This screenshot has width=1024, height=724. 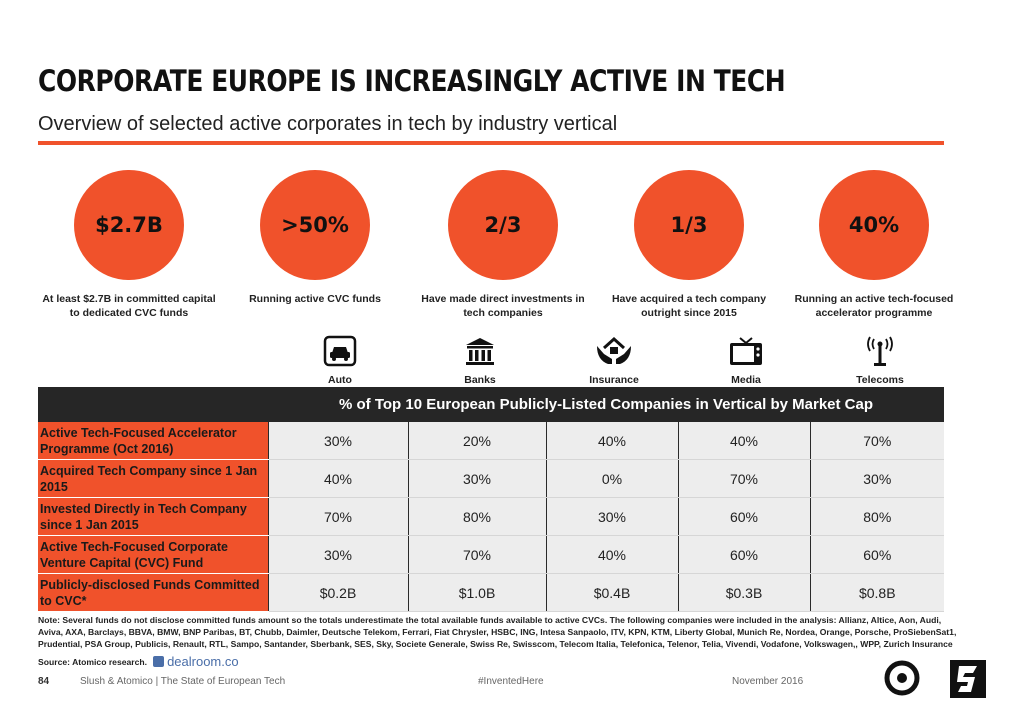 I want to click on vertical-media: Media, so click(x=746, y=360).